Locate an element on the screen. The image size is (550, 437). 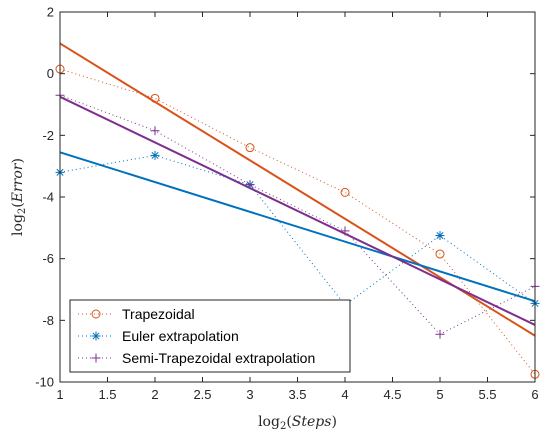
x-tick-label: 1.5 is located at coordinates (107, 394).